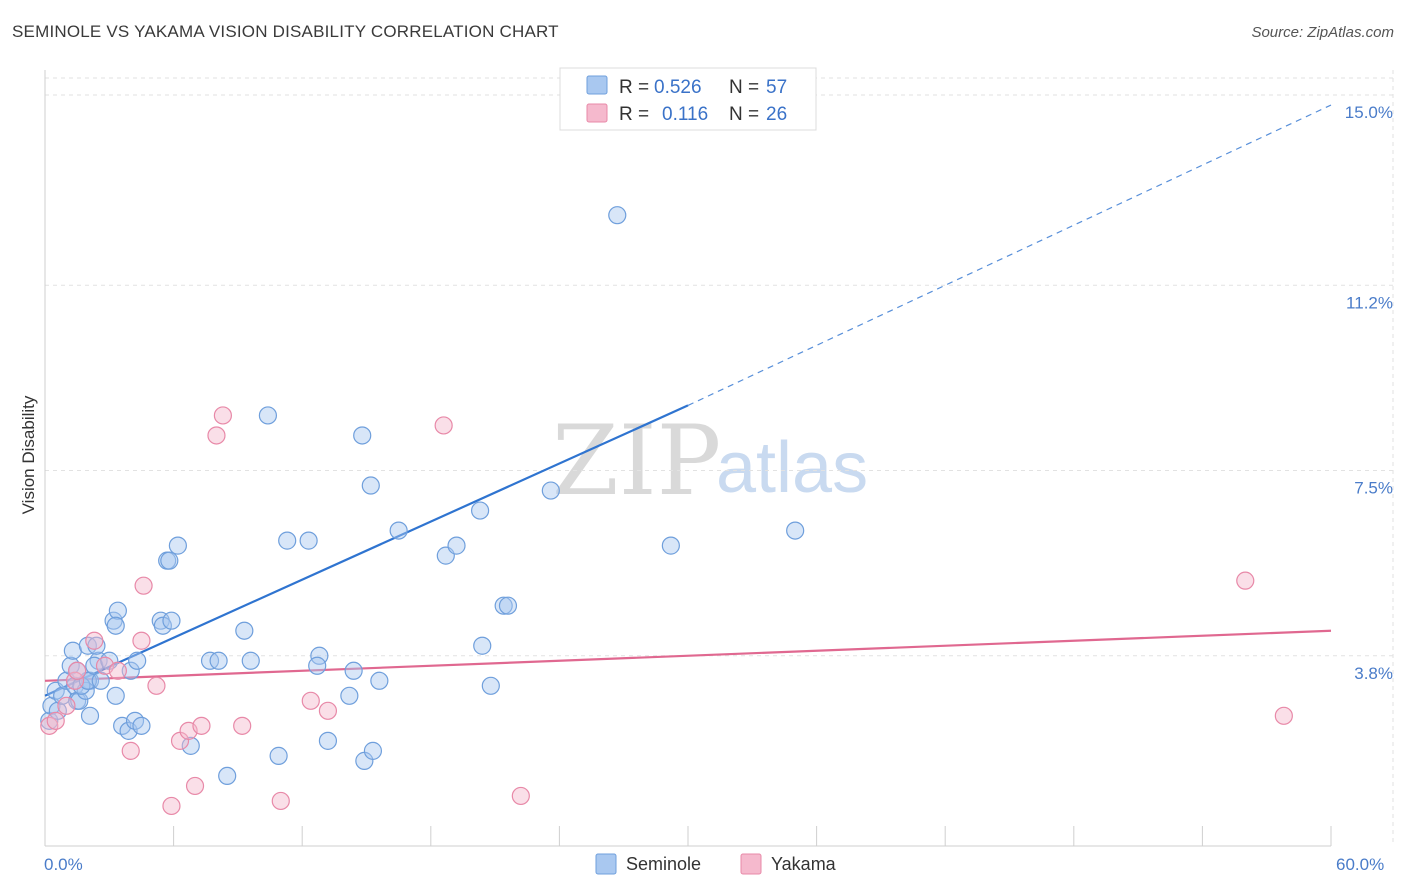 Image resolution: width=1406 pixels, height=892 pixels. What do you see at coordinates (597, 85) in the screenshot?
I see `legend-swatch-seminole` at bounding box center [597, 85].